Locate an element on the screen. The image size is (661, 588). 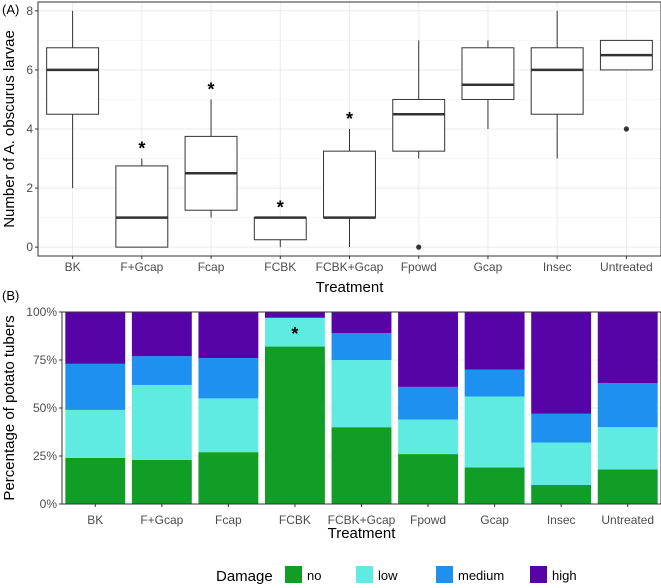
bar-segment-fcbk-plus-gcap-high is located at coordinates (361, 323).